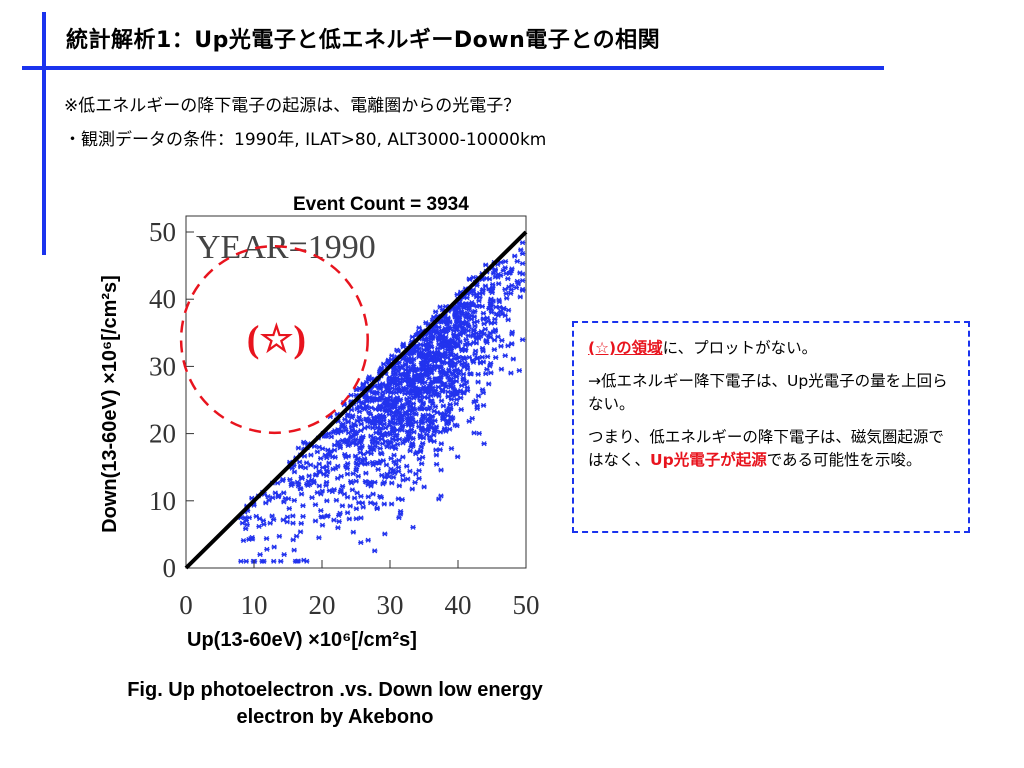 This screenshot has height=768, width=1024. I want to click on note-text-3a: つまり、低エネルギーの降下電子は、磁気圏起源ではなく、, so click(766, 448).